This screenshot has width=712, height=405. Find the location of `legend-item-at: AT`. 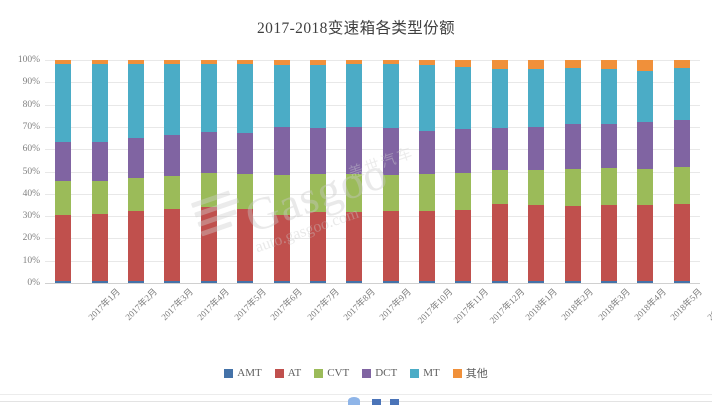

legend-item-at: AT is located at coordinates (287, 373).